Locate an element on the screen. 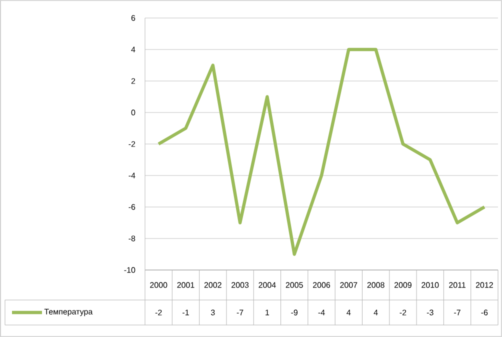 This screenshot has height=337, width=502. legend-label: Температура is located at coordinates (68, 312).